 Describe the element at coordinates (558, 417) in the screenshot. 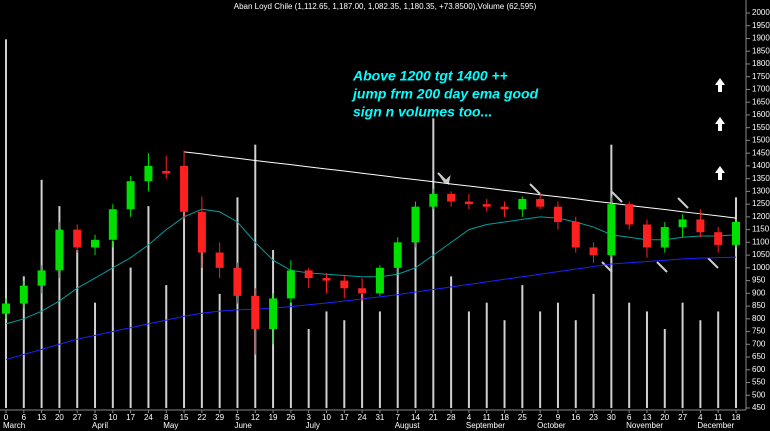

I see `x-tick-label: 9` at that location.